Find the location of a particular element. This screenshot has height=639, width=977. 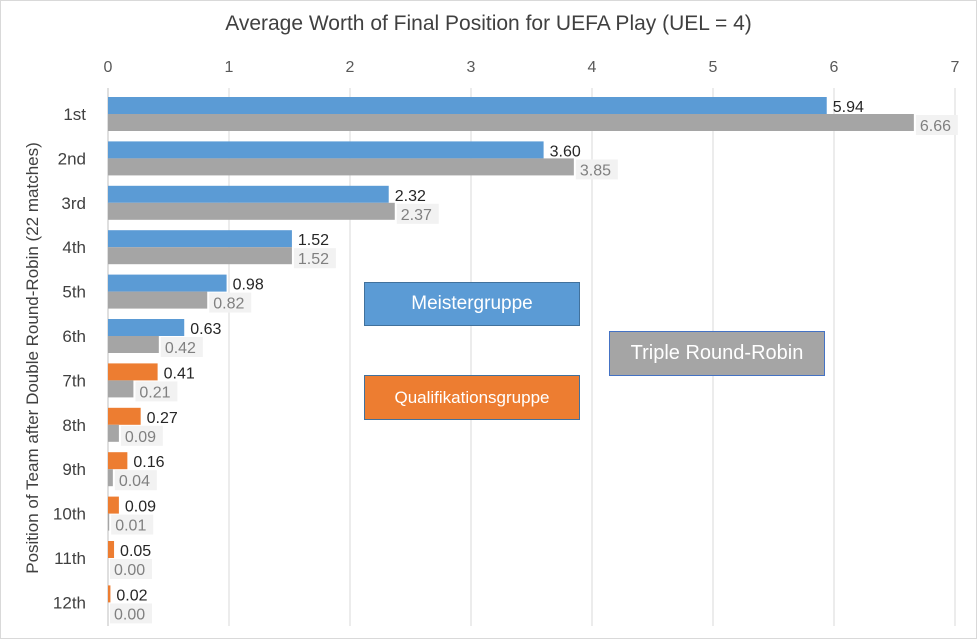

data-label-series1: 0.05 is located at coordinates (135, 551).